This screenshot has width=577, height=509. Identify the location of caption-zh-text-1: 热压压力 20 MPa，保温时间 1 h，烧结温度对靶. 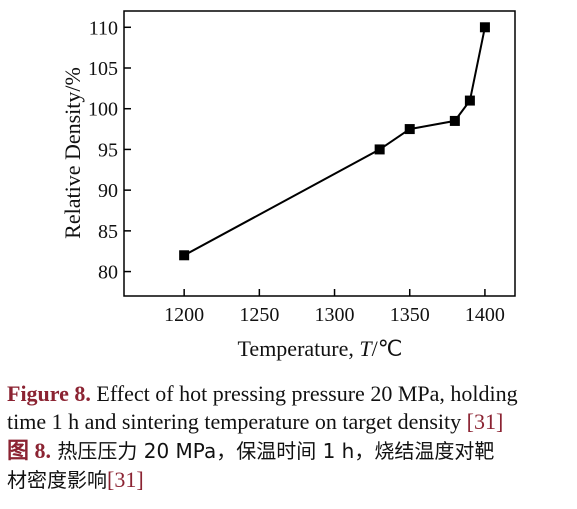
(273, 451).